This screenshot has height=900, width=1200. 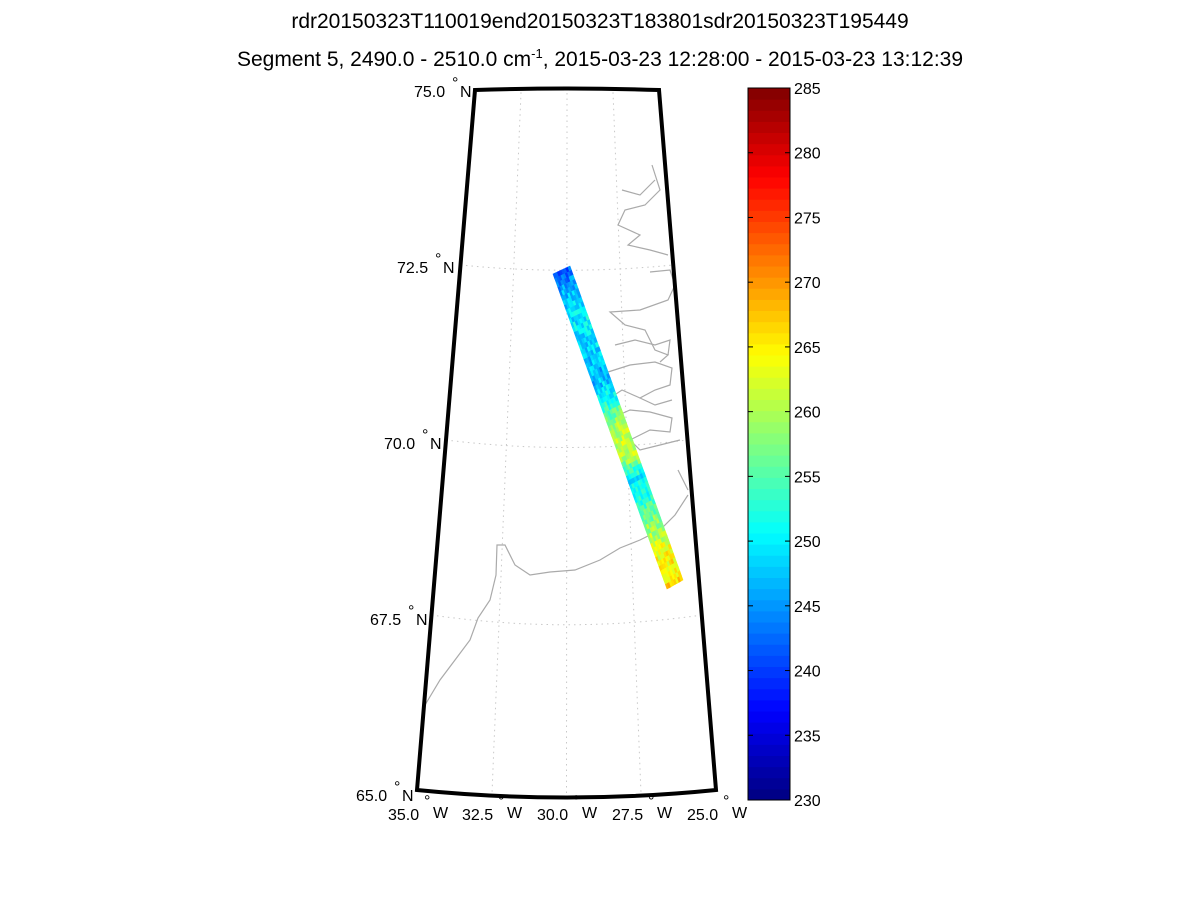 I want to click on colorbar-tick-label: 255, so click(x=807, y=477).